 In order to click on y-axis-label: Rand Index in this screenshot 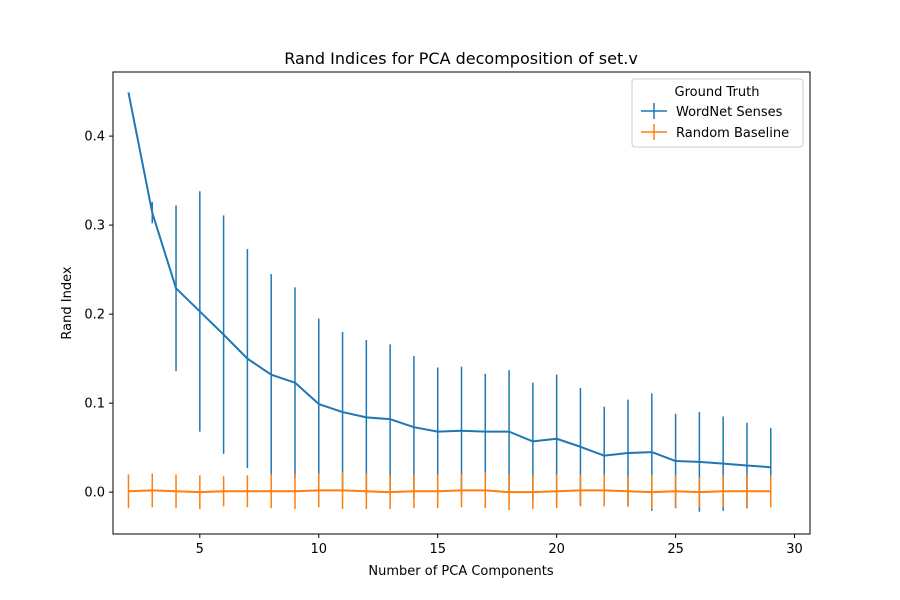, I will do `click(67, 302)`.